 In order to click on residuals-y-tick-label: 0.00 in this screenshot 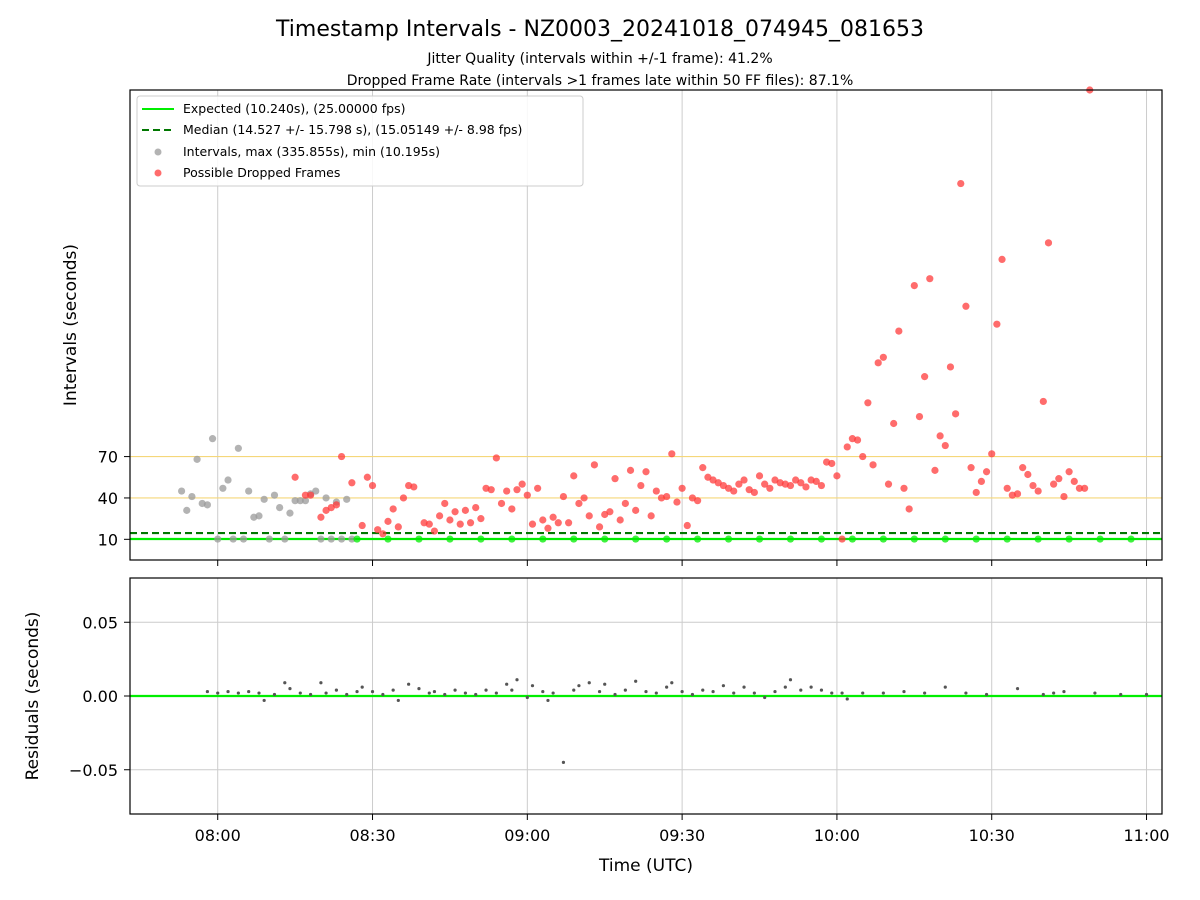, I will do `click(100, 696)`.